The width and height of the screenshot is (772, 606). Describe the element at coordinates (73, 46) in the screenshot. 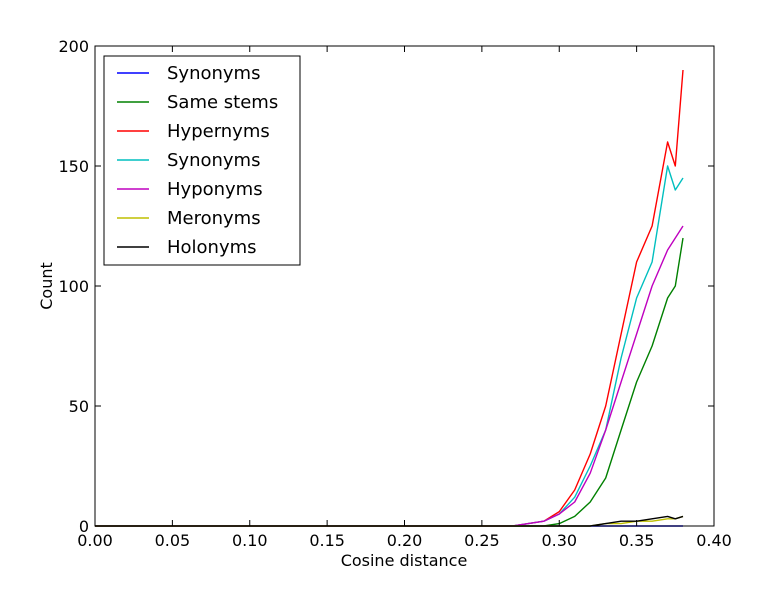

I see `y-tick-label: 200` at that location.